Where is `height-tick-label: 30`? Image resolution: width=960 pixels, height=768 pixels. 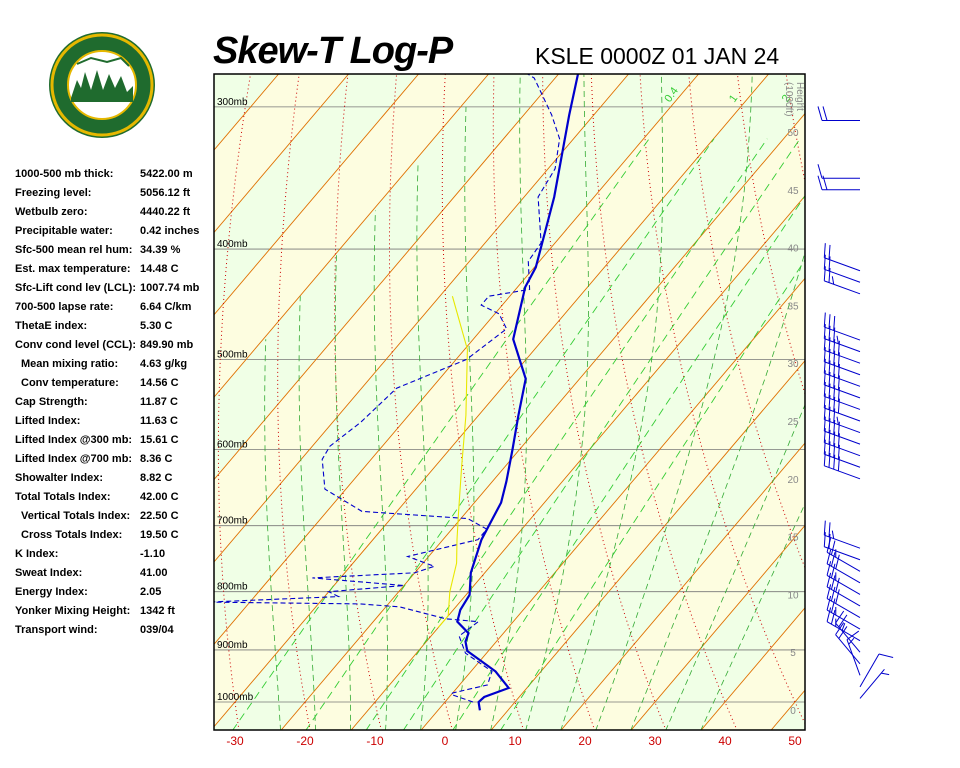 height-tick-label: 30 is located at coordinates (793, 364).